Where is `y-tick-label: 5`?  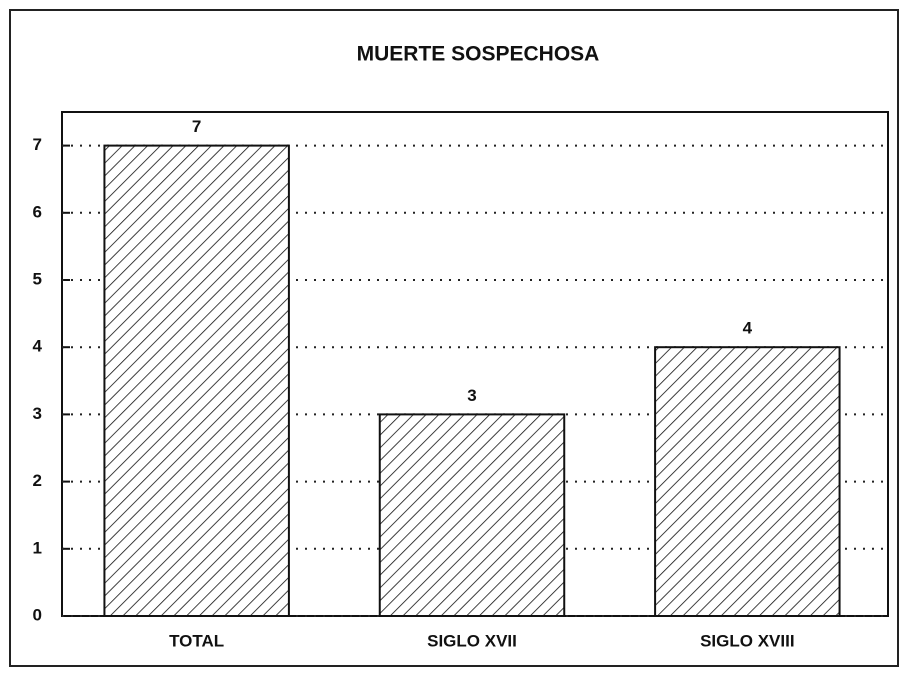 y-tick-label: 5 is located at coordinates (37, 278).